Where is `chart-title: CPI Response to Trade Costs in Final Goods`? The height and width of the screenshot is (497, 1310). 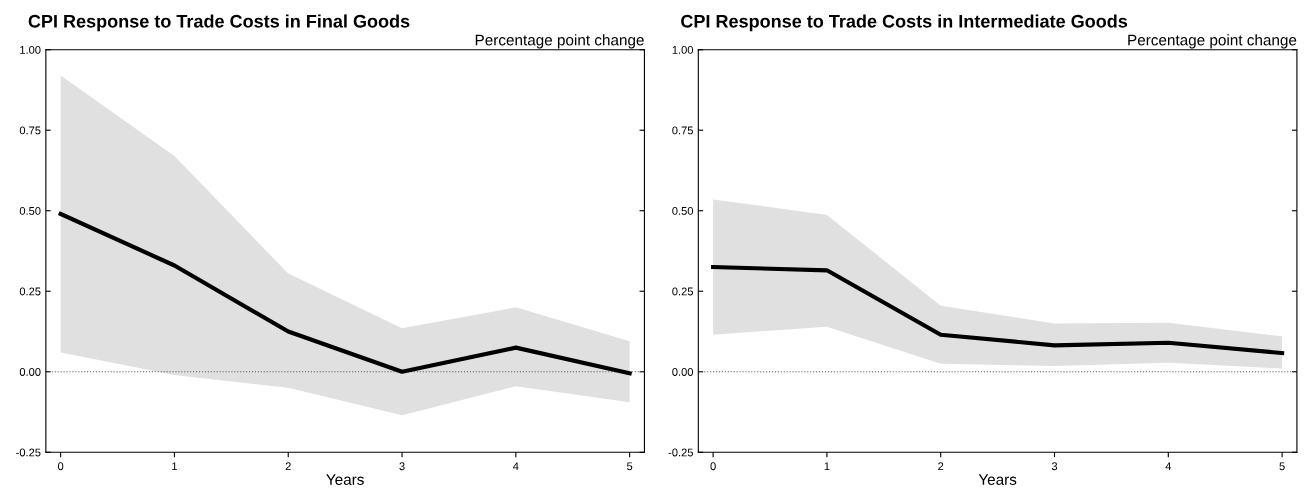
chart-title: CPI Response to Trade Costs in Final Goods is located at coordinates (219, 23).